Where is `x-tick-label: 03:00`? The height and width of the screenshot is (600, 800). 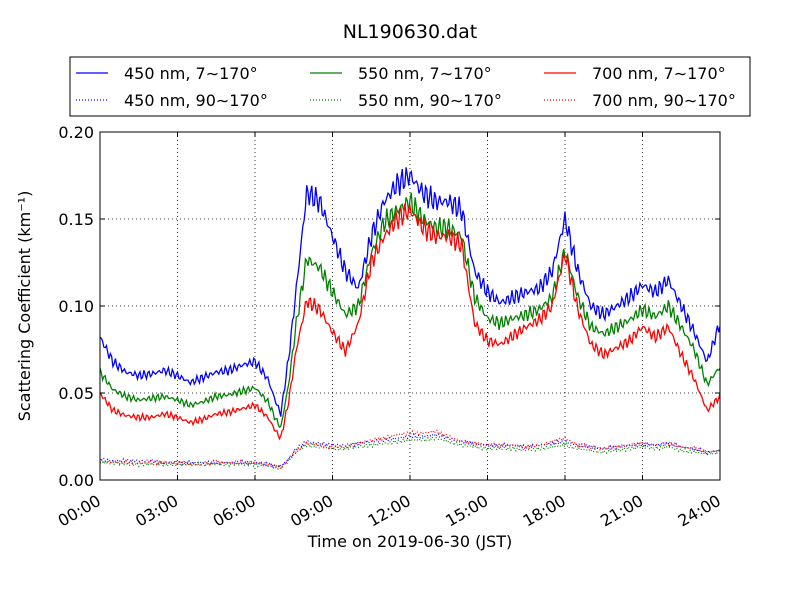
x-tick-label: 03:00 is located at coordinates (156, 511).